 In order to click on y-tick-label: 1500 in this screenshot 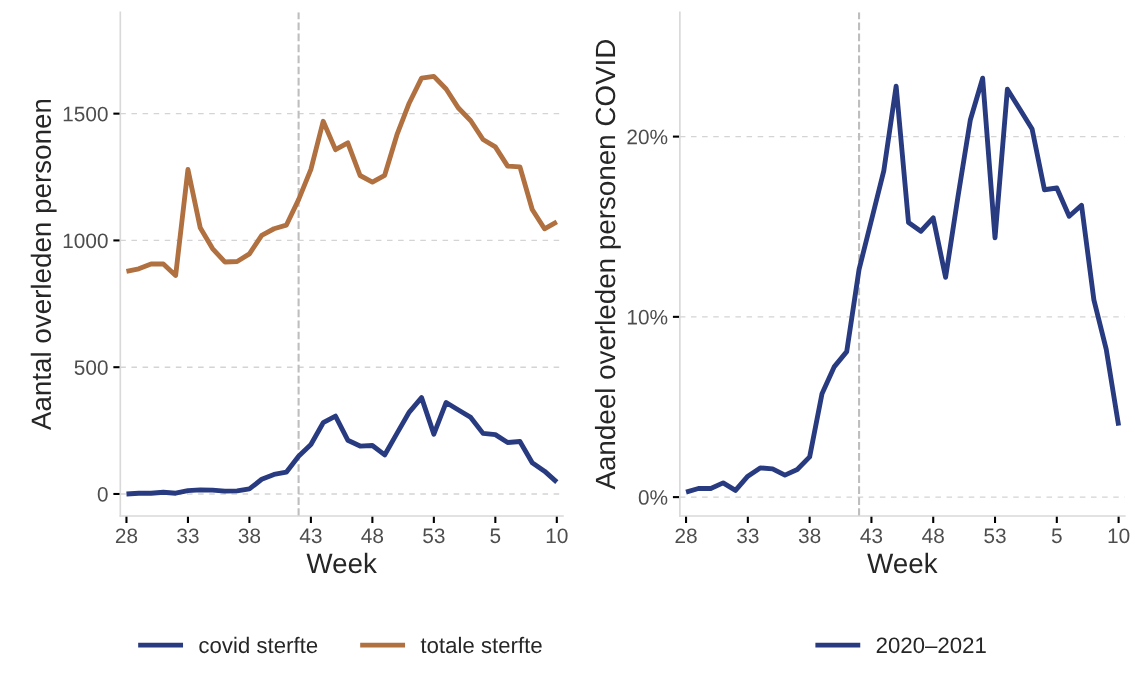, I will do `click(85, 114)`.